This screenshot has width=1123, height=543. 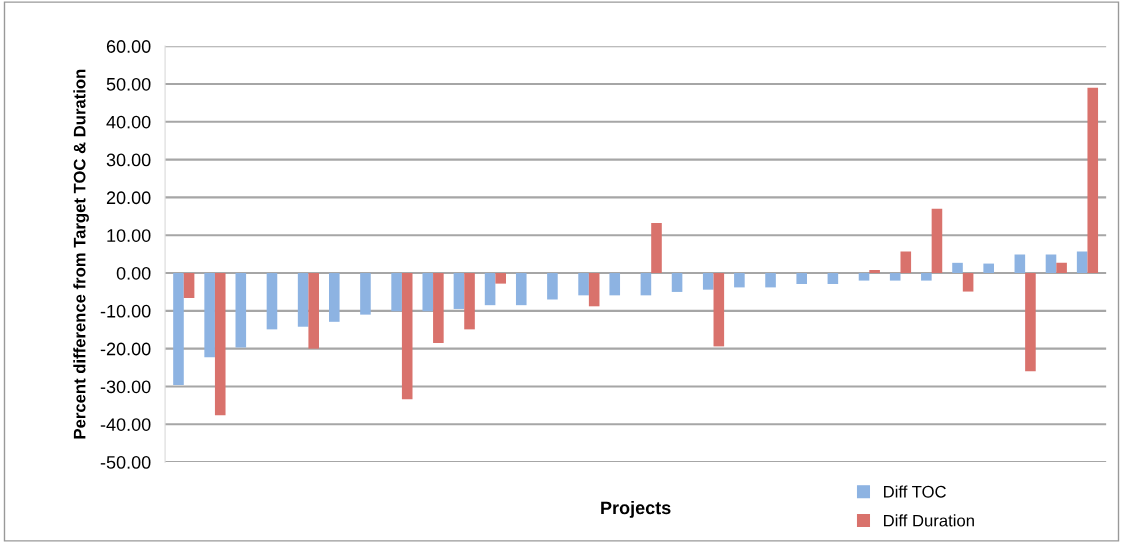 I want to click on y-tick-label: 30.00, so click(x=128, y=160).